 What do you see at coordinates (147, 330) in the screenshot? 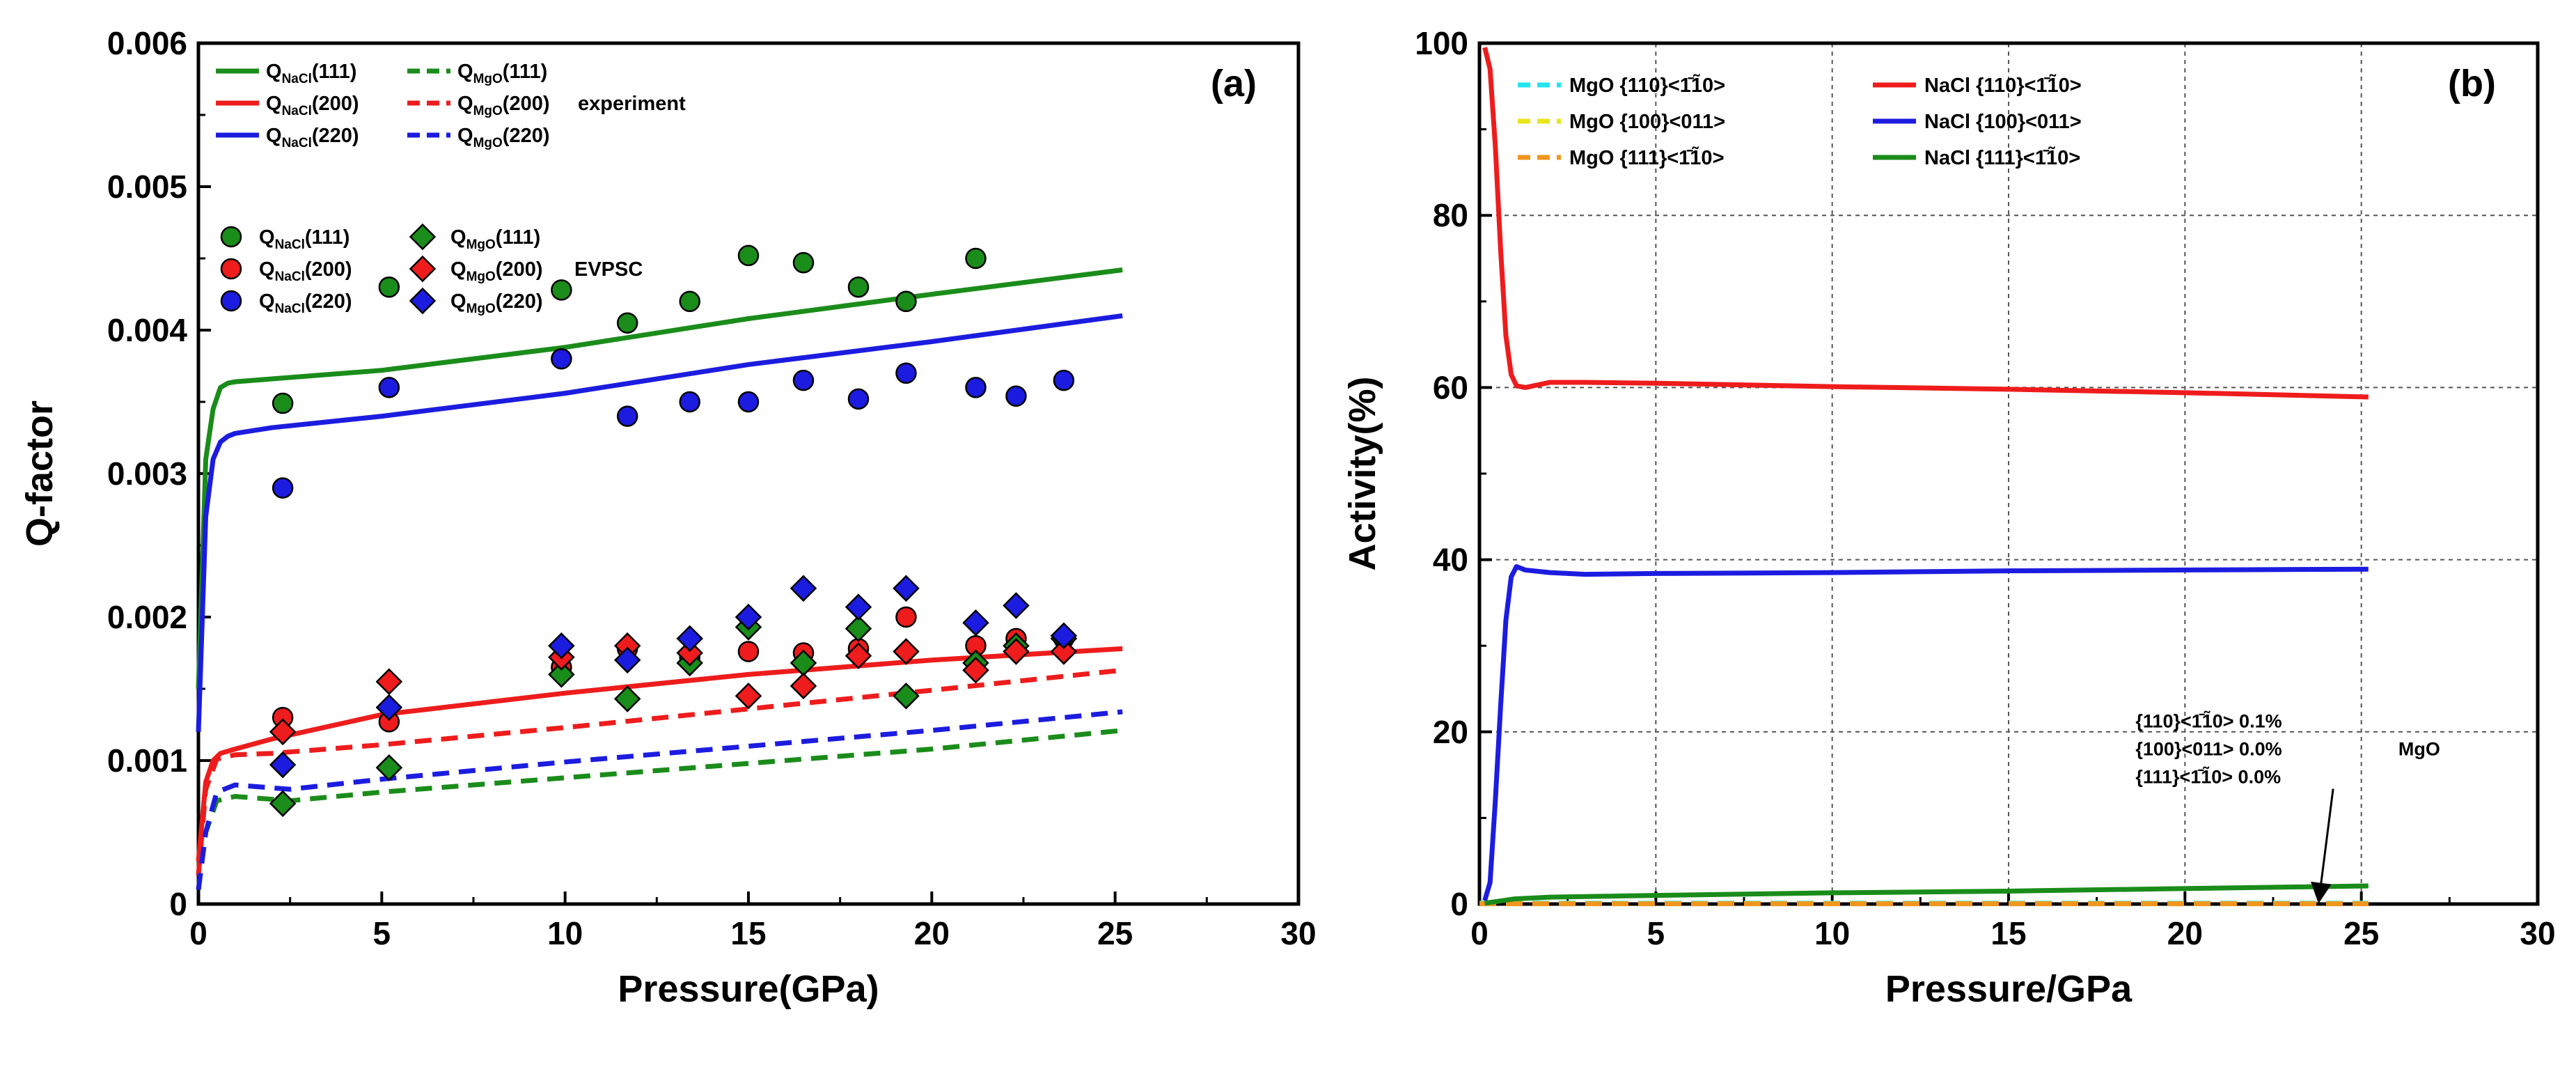
I see `y-tick-label: 0.004` at bounding box center [147, 330].